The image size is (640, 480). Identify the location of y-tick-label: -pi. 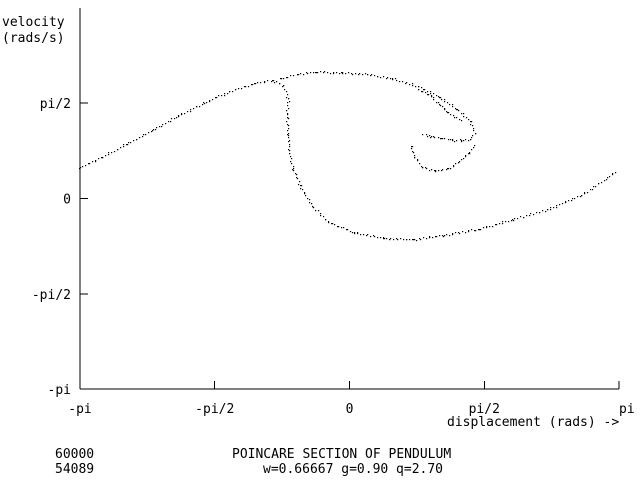
(59, 390).